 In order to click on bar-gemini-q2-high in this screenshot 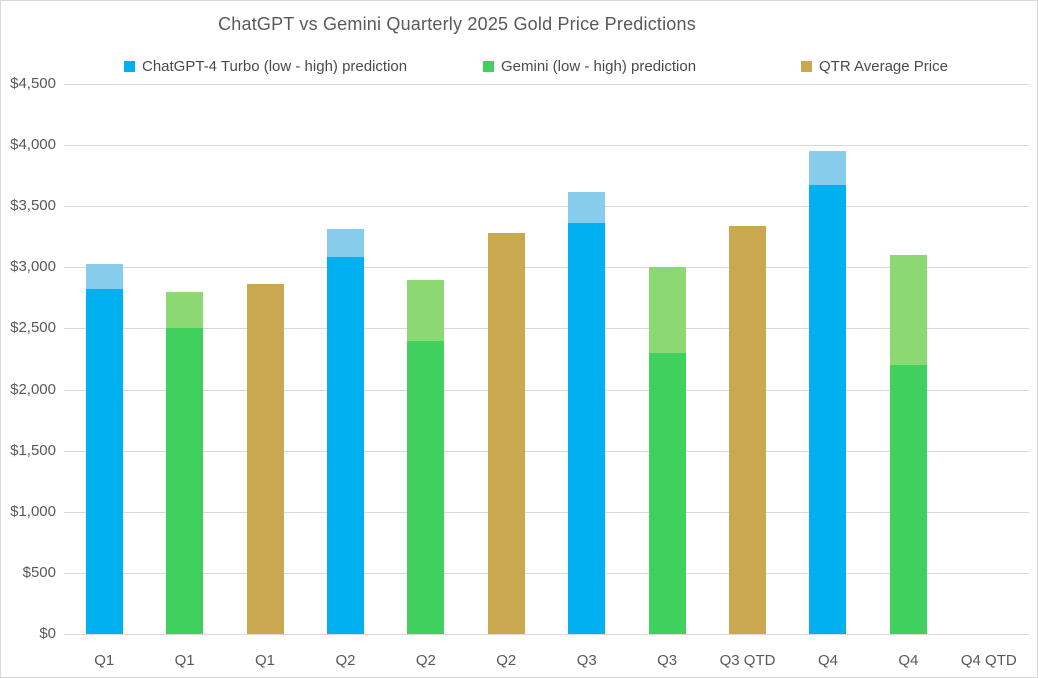, I will do `click(426, 310)`.